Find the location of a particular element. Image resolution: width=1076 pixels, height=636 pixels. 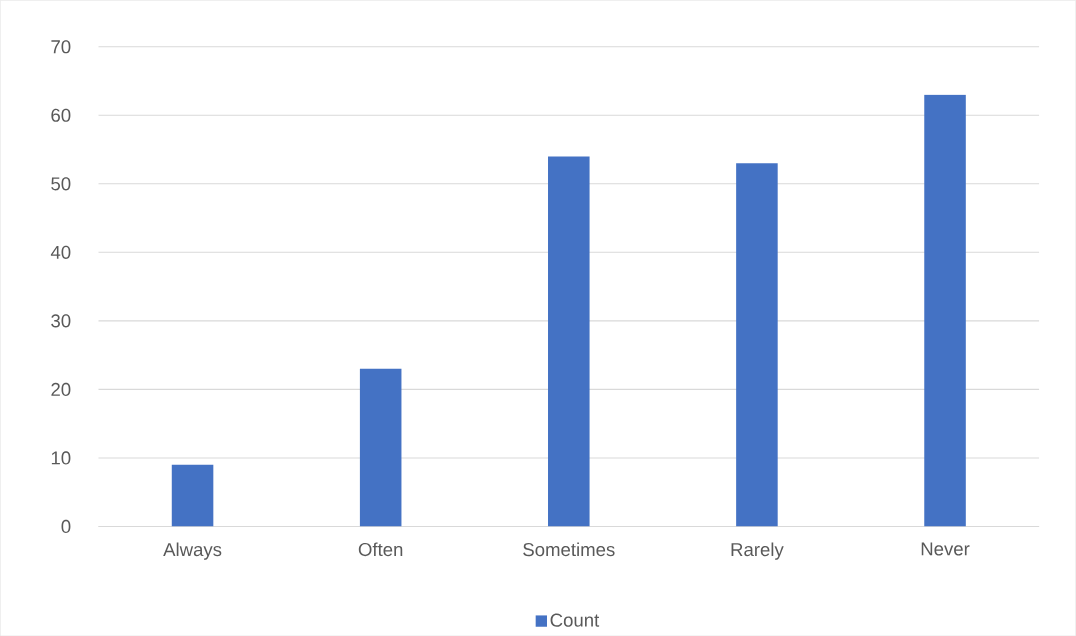

x-tick-label: Sometimes is located at coordinates (569, 549).